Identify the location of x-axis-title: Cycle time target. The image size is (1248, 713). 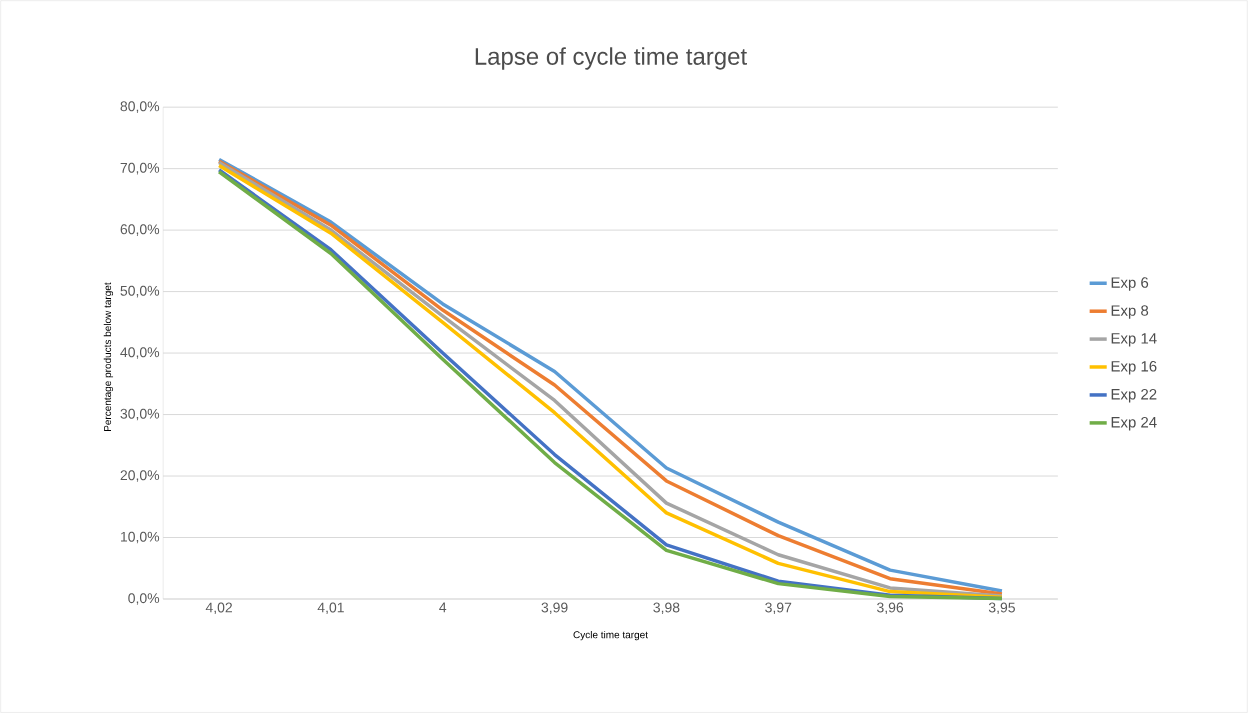
(610, 635).